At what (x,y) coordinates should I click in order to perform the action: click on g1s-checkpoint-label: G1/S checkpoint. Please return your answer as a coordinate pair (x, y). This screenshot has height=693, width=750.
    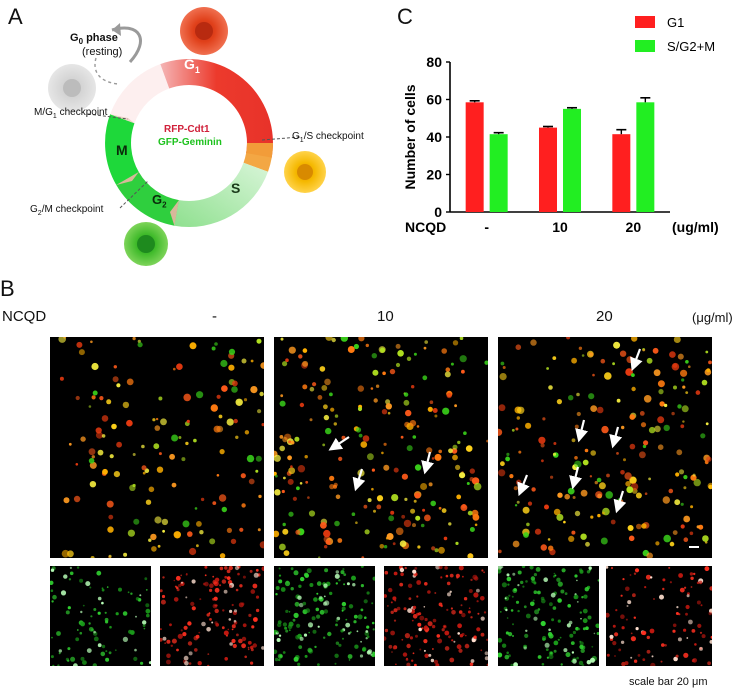
    Looking at the image, I should click on (328, 137).